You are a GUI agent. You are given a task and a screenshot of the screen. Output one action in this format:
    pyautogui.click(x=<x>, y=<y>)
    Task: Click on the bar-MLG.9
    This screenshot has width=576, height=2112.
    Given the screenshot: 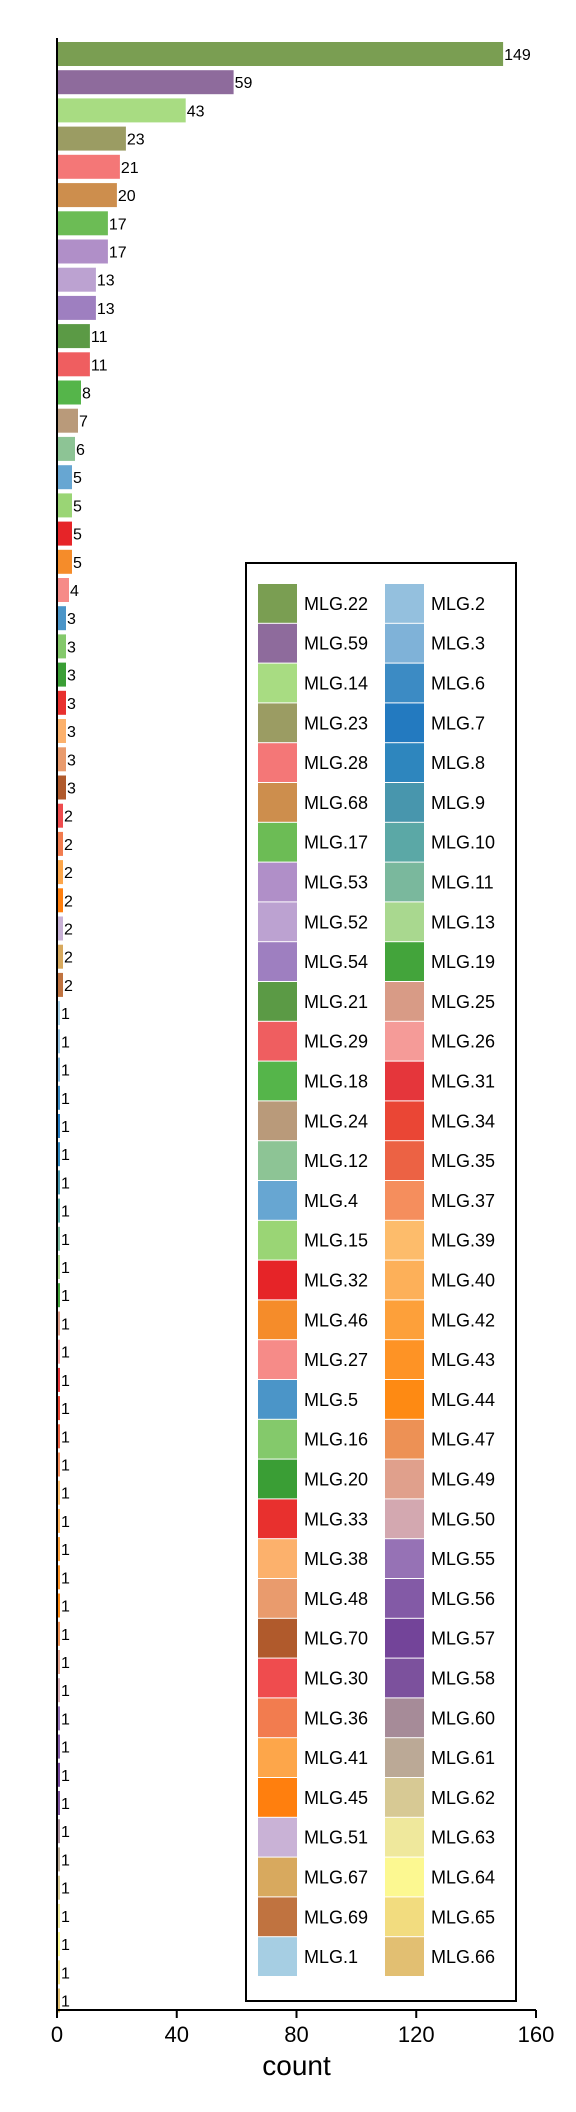 What is the action you would take?
    pyautogui.click(x=58, y=1182)
    